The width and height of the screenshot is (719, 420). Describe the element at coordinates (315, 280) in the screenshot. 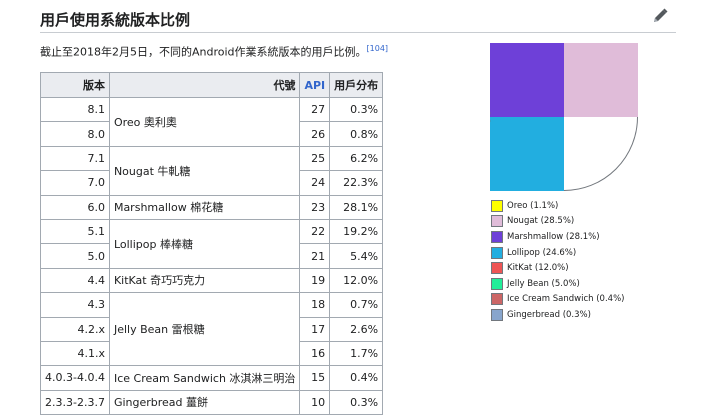

I see `api-cell: 19` at that location.